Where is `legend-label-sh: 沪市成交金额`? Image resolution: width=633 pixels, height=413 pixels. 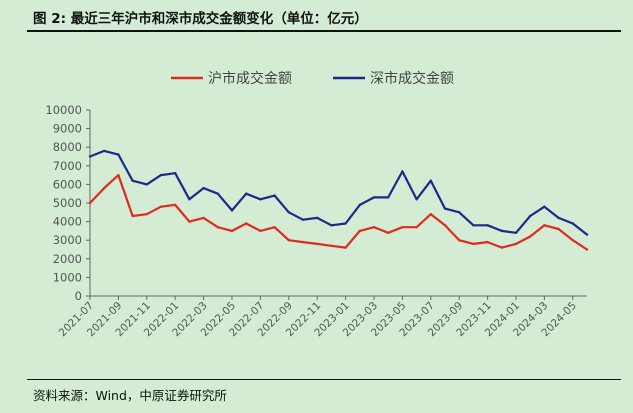 legend-label-sh: 沪市成交金额 is located at coordinates (250, 78).